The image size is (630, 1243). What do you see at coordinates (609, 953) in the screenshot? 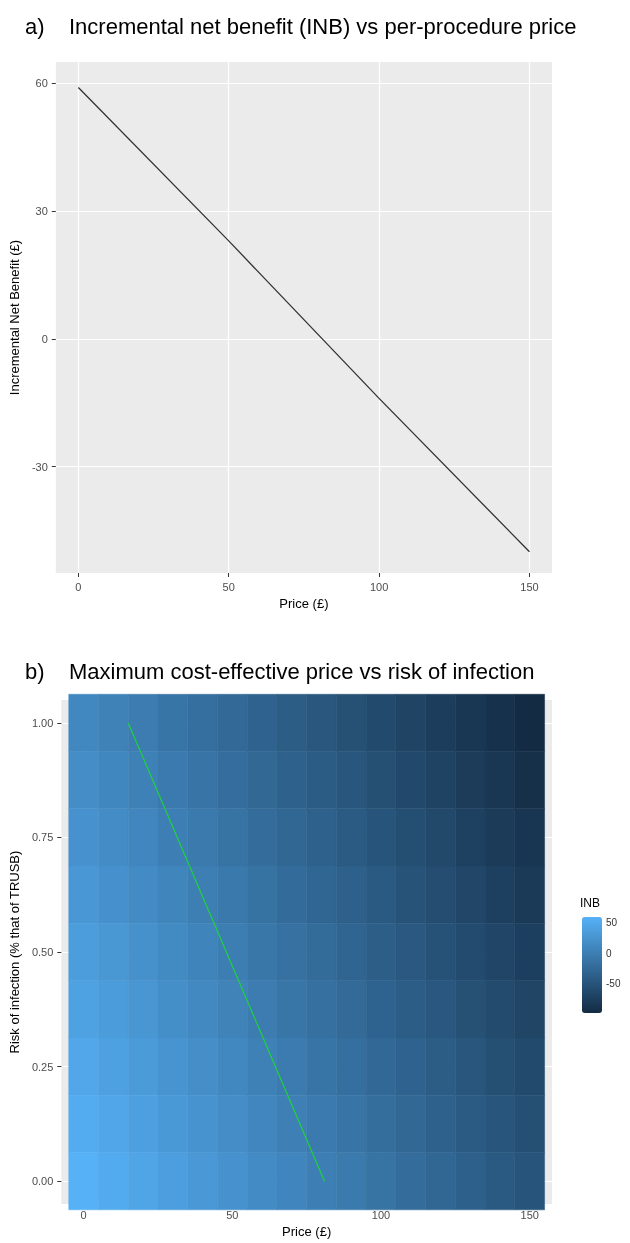
I see `color-bar-label: 0` at bounding box center [609, 953].